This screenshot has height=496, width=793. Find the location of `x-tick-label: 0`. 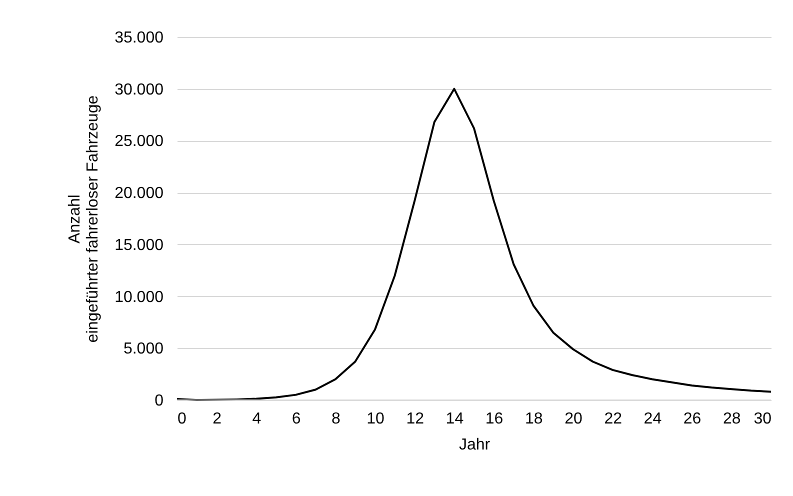

x-tick-label: 0 is located at coordinates (182, 419).